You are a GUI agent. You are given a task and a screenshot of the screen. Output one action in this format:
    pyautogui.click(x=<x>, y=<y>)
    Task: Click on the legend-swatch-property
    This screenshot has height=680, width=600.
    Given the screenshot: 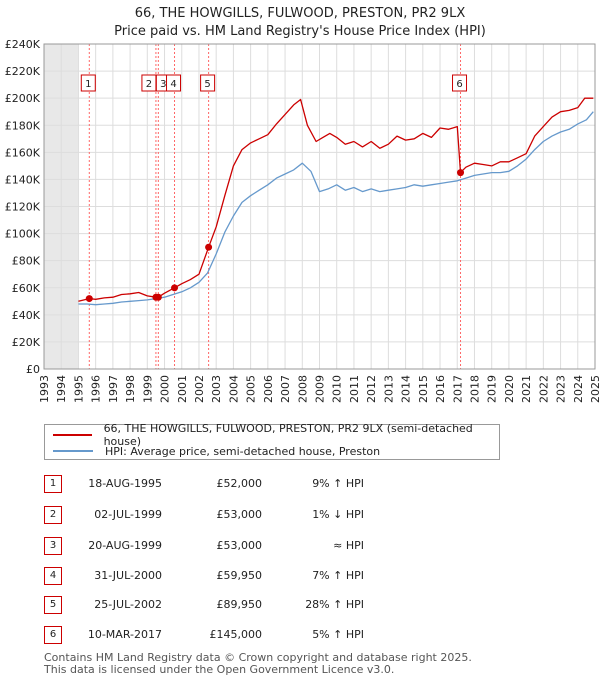 What is the action you would take?
    pyautogui.click(x=72, y=435)
    